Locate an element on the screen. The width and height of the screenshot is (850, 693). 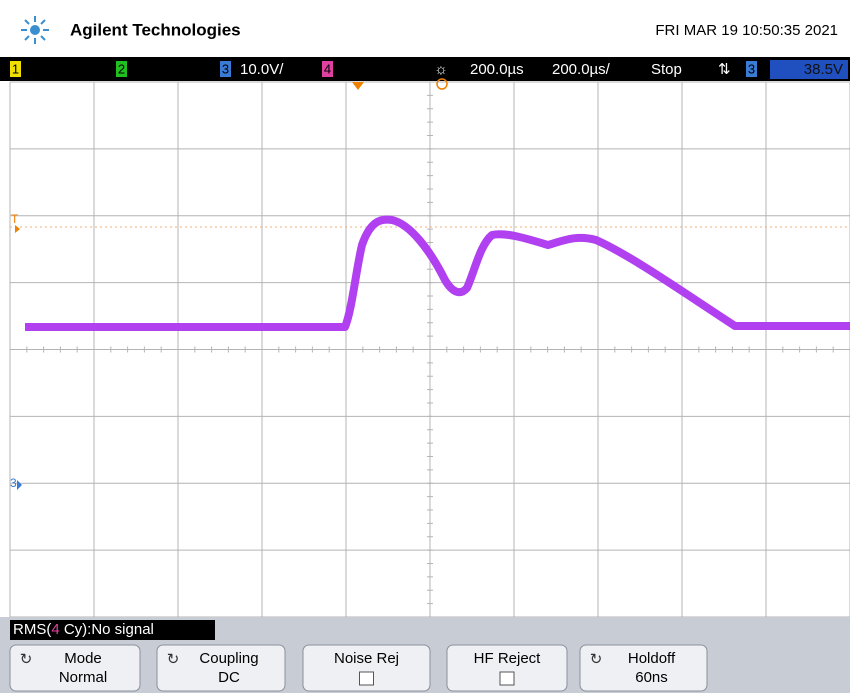
delay-marker is located at coordinates (442, 84).